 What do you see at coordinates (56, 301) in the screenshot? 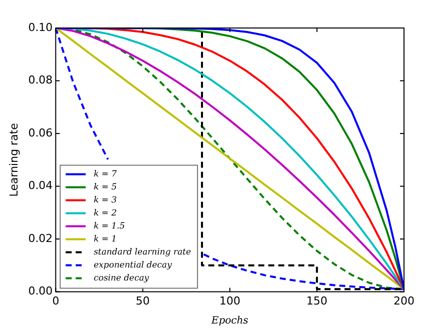
I see `x-tick-label: 0` at bounding box center [56, 301].